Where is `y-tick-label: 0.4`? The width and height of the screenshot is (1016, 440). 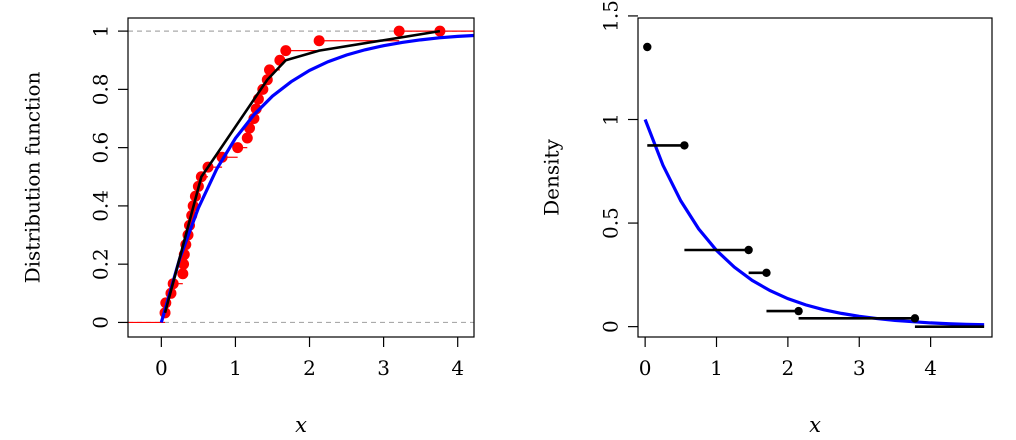 y-tick-label: 0.4 is located at coordinates (101, 206).